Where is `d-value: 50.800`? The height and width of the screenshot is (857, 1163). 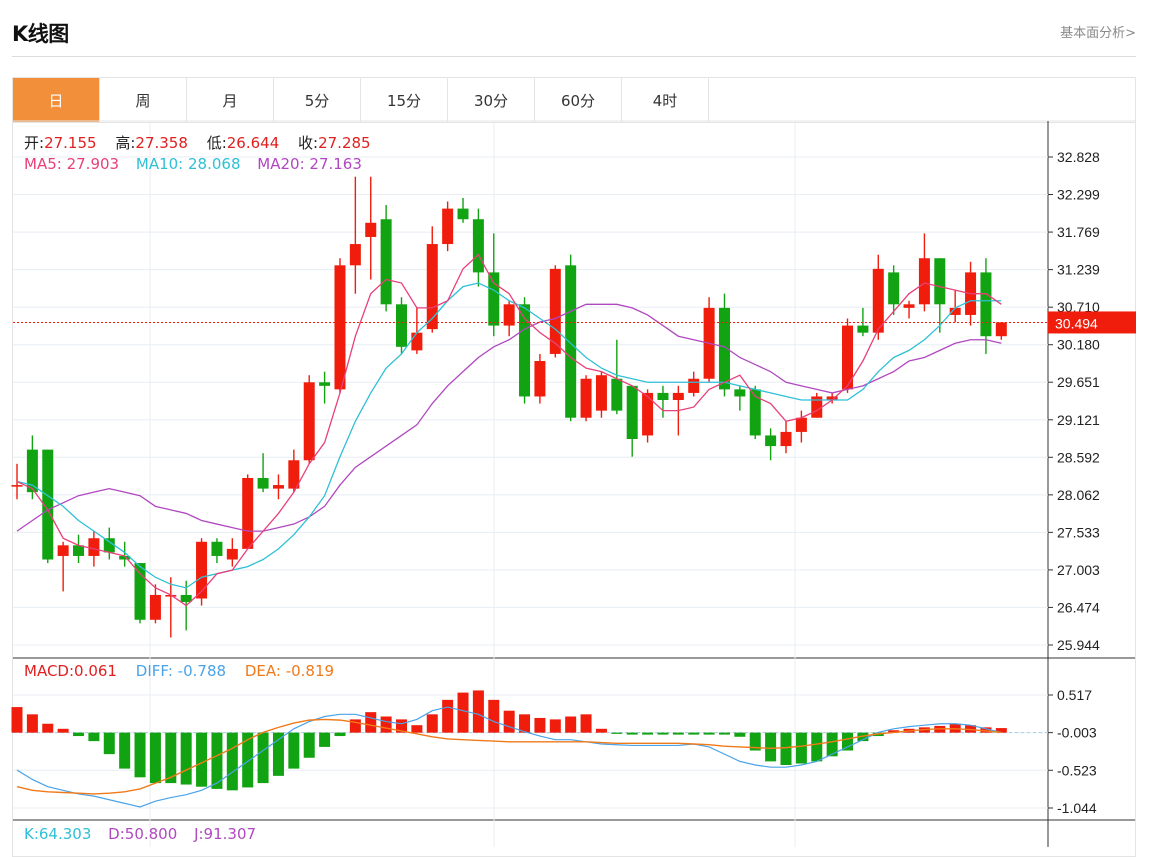
d-value: 50.800 is located at coordinates (151, 834).